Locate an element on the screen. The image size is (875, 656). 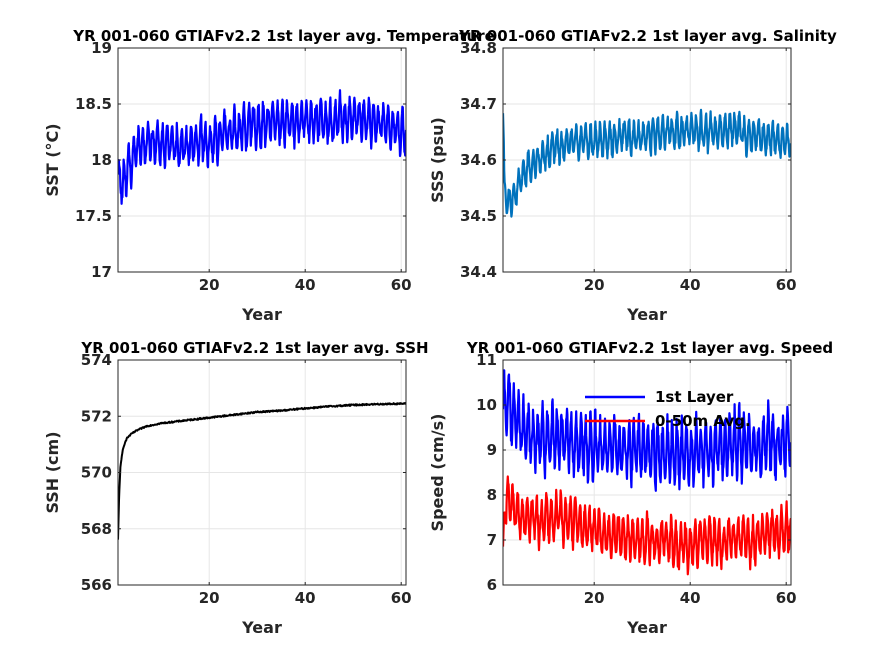
y-axis-label: SSS (psu) is located at coordinates (437, 160).